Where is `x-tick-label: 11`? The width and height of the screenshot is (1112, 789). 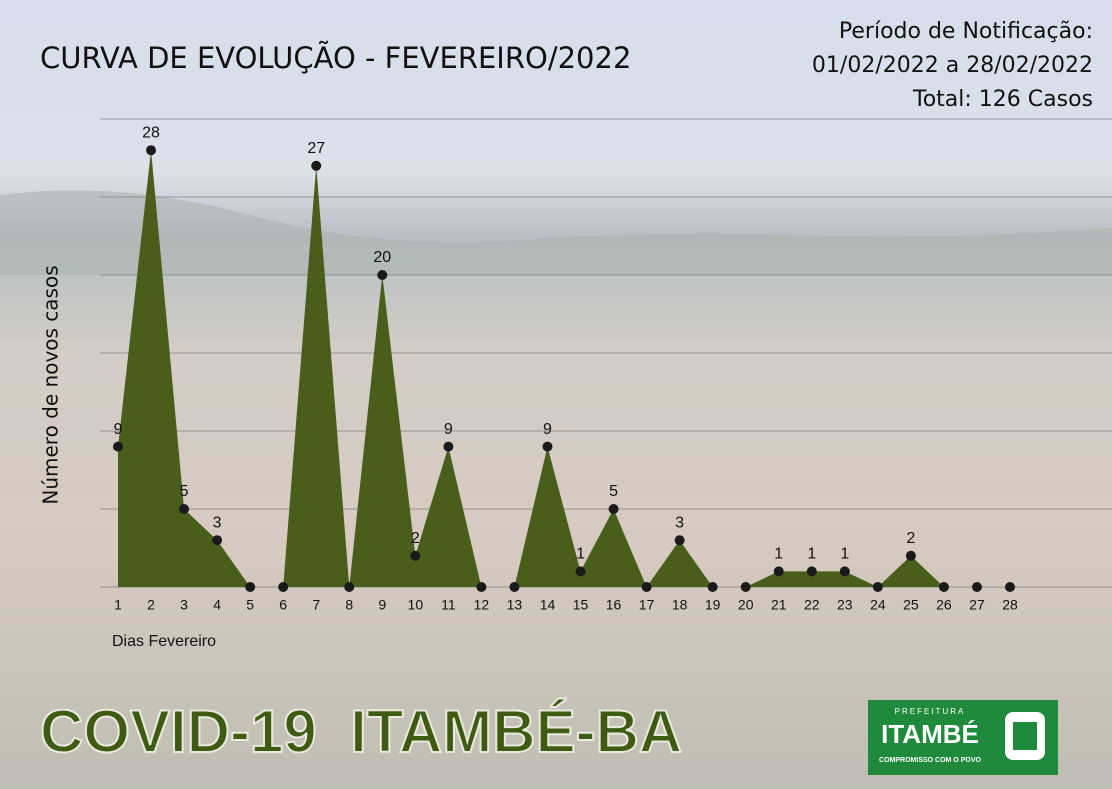
x-tick-label: 11 is located at coordinates (448, 605).